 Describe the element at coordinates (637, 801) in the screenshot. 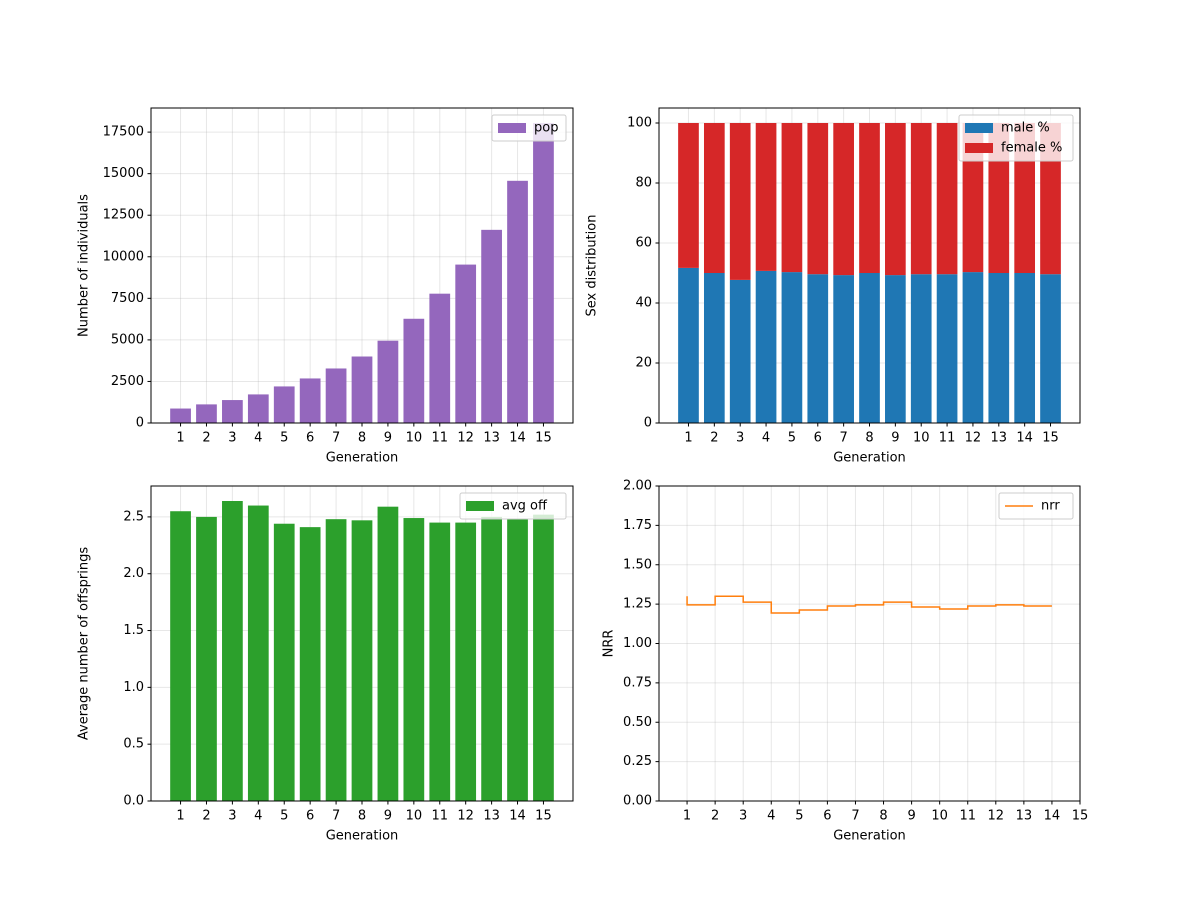

I see `y-tick-label: 0.00` at that location.